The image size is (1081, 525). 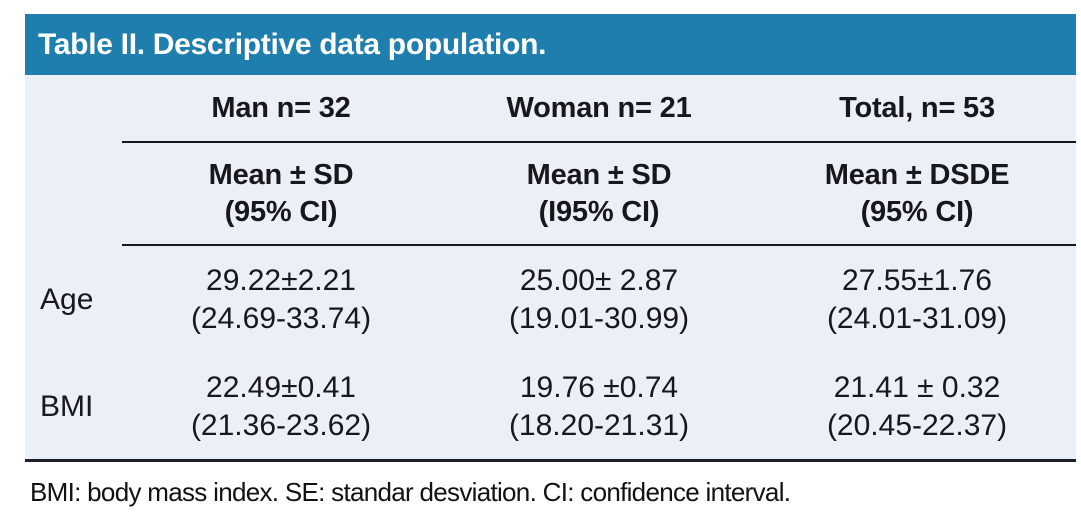 What do you see at coordinates (550, 460) in the screenshot?
I see `table-bottom-border-line` at bounding box center [550, 460].